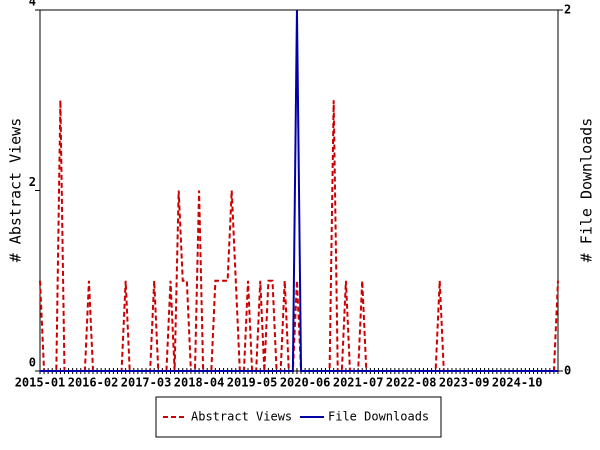 This screenshot has width=600, height=450. I want to click on x-tick-label: 2020-06, so click(305, 383).